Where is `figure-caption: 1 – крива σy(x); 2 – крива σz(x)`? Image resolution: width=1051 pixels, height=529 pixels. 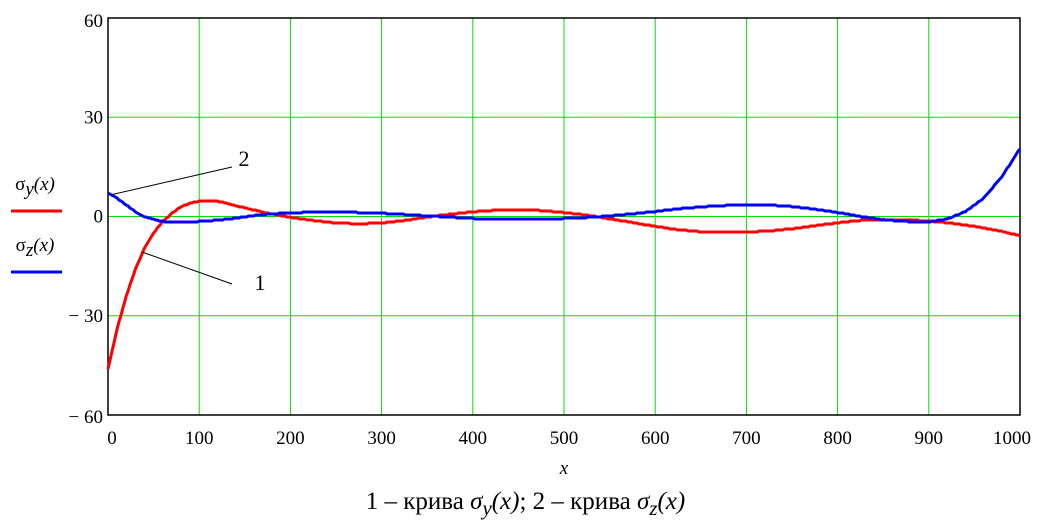 figure-caption: 1 – крива σy(x); 2 – крива σz(x) is located at coordinates (525, 504).